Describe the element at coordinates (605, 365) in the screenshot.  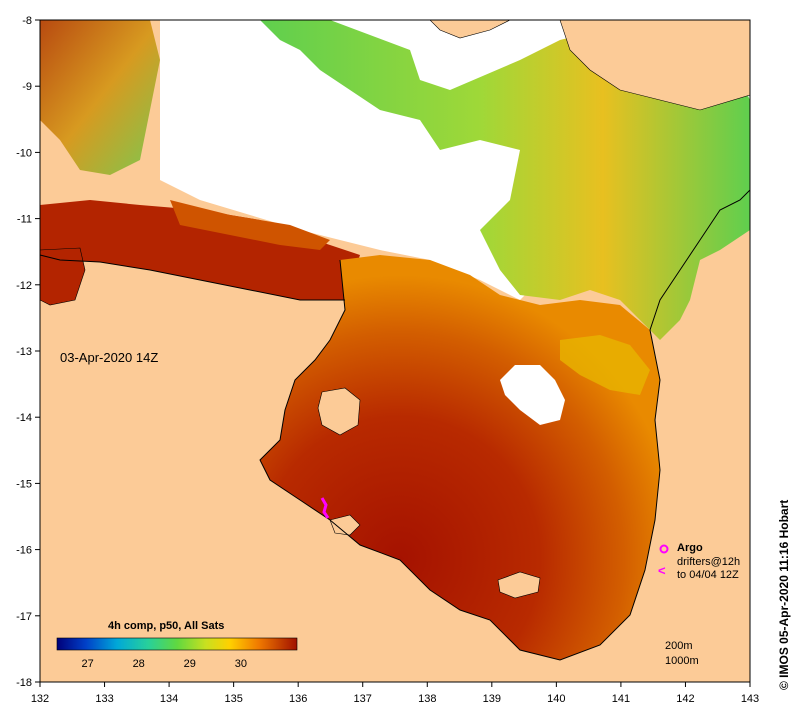
I see `gulf-yellow-fringe` at that location.